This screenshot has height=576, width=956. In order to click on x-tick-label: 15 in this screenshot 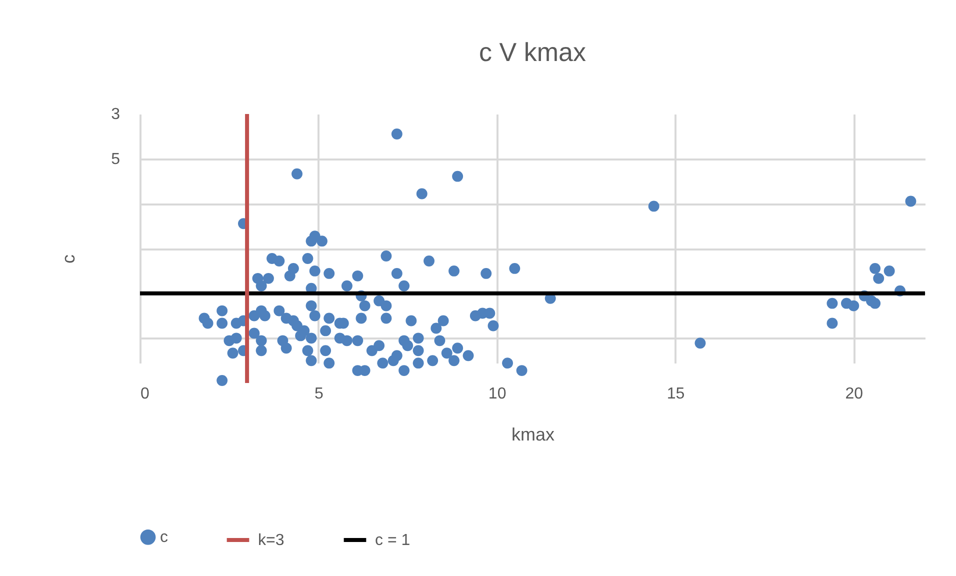, I will do `click(675, 394)`.